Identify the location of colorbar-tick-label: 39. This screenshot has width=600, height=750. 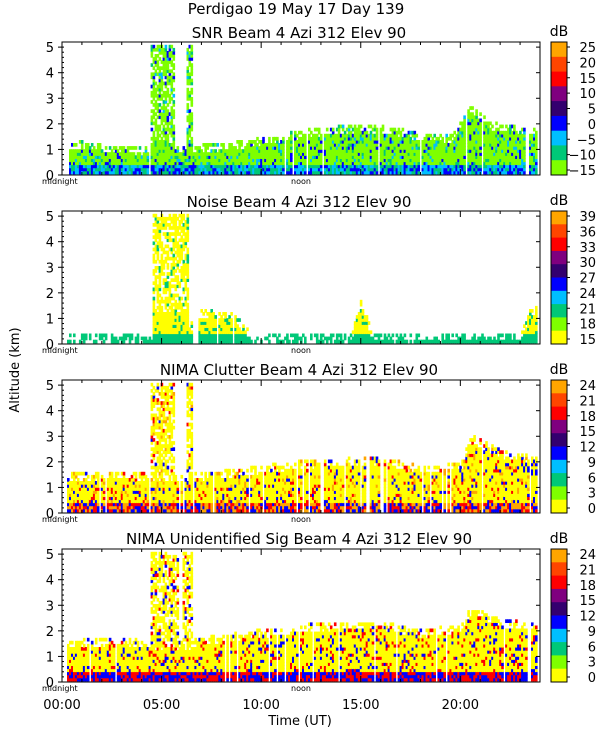
(587, 217).